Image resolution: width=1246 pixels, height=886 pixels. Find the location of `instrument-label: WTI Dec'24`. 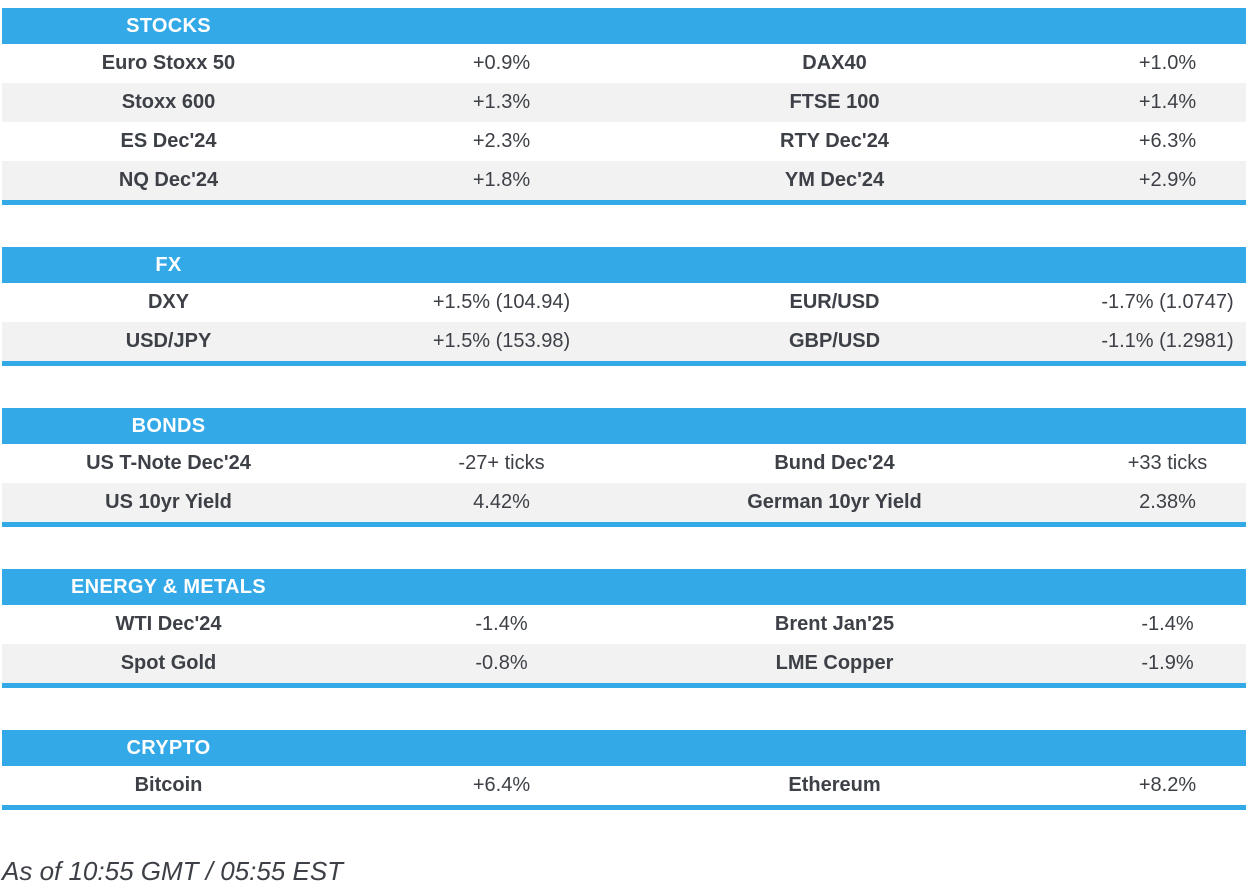

instrument-label: WTI Dec'24 is located at coordinates (168, 624).